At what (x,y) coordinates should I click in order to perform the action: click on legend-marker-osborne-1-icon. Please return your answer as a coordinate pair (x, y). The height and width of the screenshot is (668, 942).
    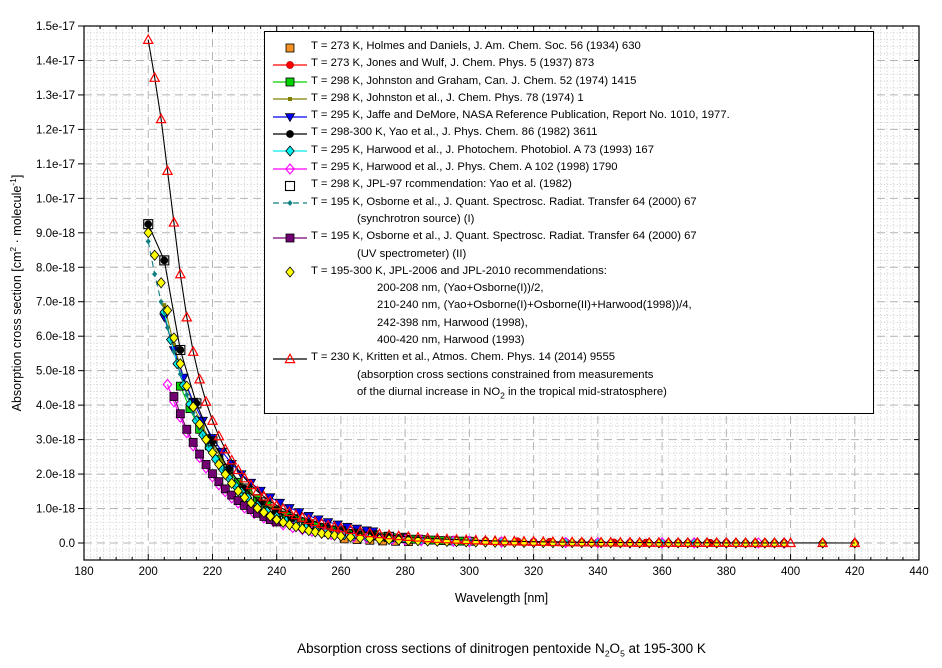
    Looking at the image, I should click on (290, 203).